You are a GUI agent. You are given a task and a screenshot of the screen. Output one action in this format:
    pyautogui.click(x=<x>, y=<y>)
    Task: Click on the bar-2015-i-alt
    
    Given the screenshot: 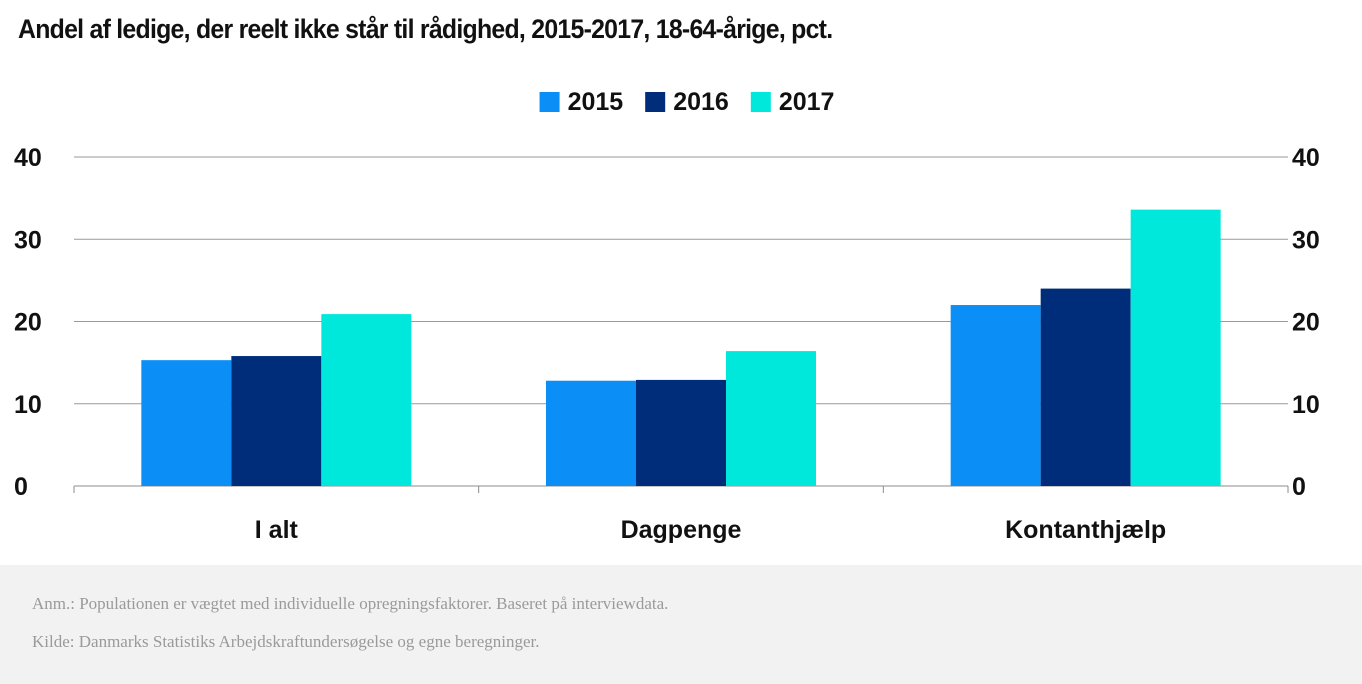 What is the action you would take?
    pyautogui.click(x=186, y=423)
    